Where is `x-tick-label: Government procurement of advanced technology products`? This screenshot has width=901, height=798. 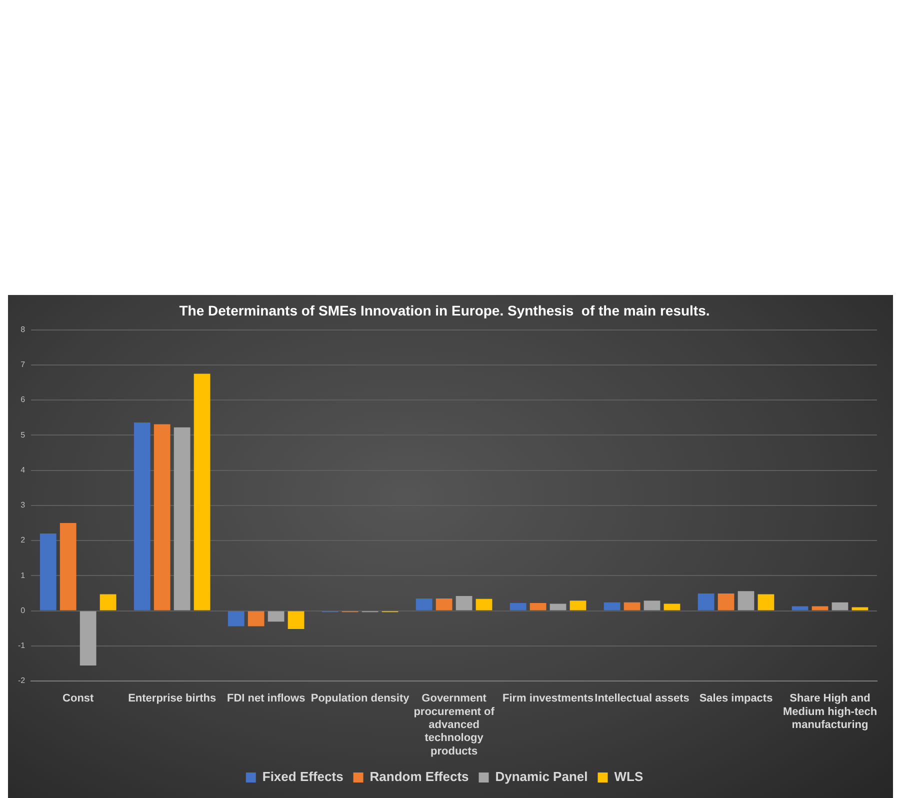 x-tick-label: Government procurement of advanced technology products is located at coordinates (454, 725).